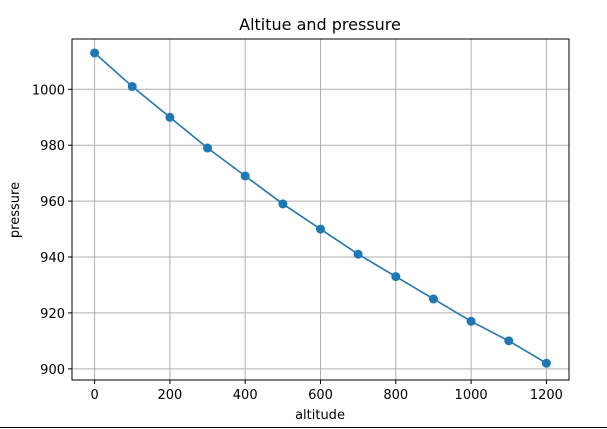 This screenshot has width=607, height=429. I want to click on x-tick-label: 800, so click(395, 395).